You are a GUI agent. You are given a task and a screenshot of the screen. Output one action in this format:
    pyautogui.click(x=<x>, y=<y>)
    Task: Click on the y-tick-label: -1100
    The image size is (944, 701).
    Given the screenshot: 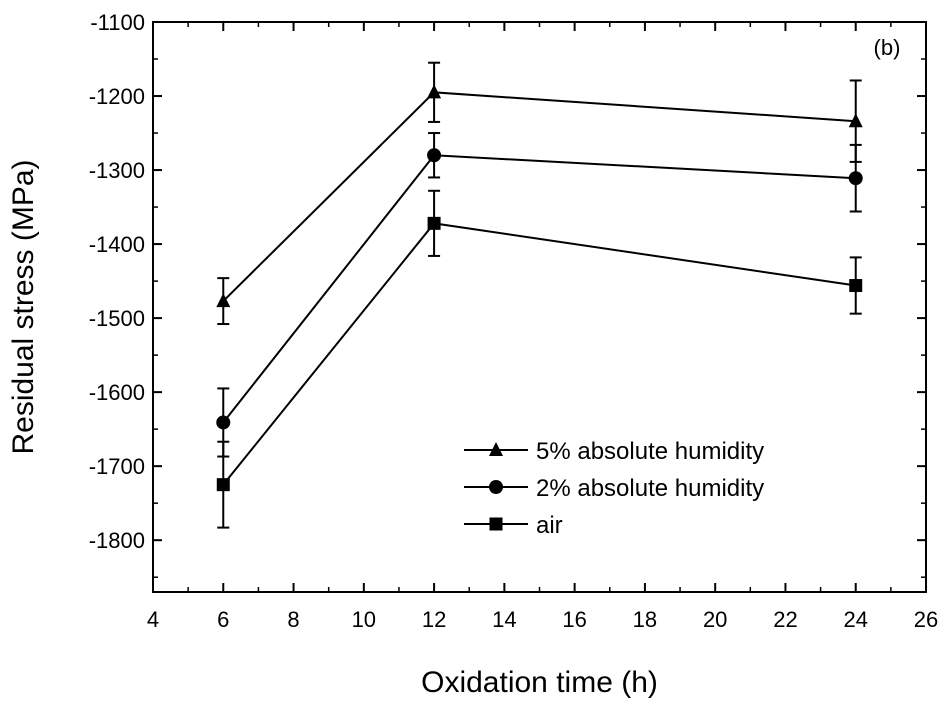 What is the action you would take?
    pyautogui.click(x=117, y=22)
    